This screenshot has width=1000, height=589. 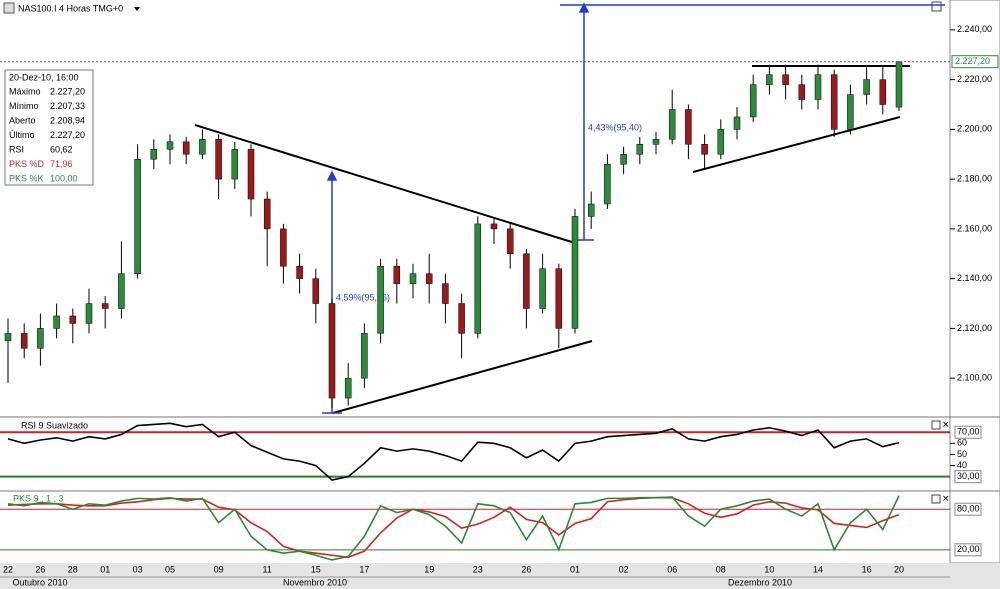 I want to click on x-tick-label: 19, so click(x=429, y=569).